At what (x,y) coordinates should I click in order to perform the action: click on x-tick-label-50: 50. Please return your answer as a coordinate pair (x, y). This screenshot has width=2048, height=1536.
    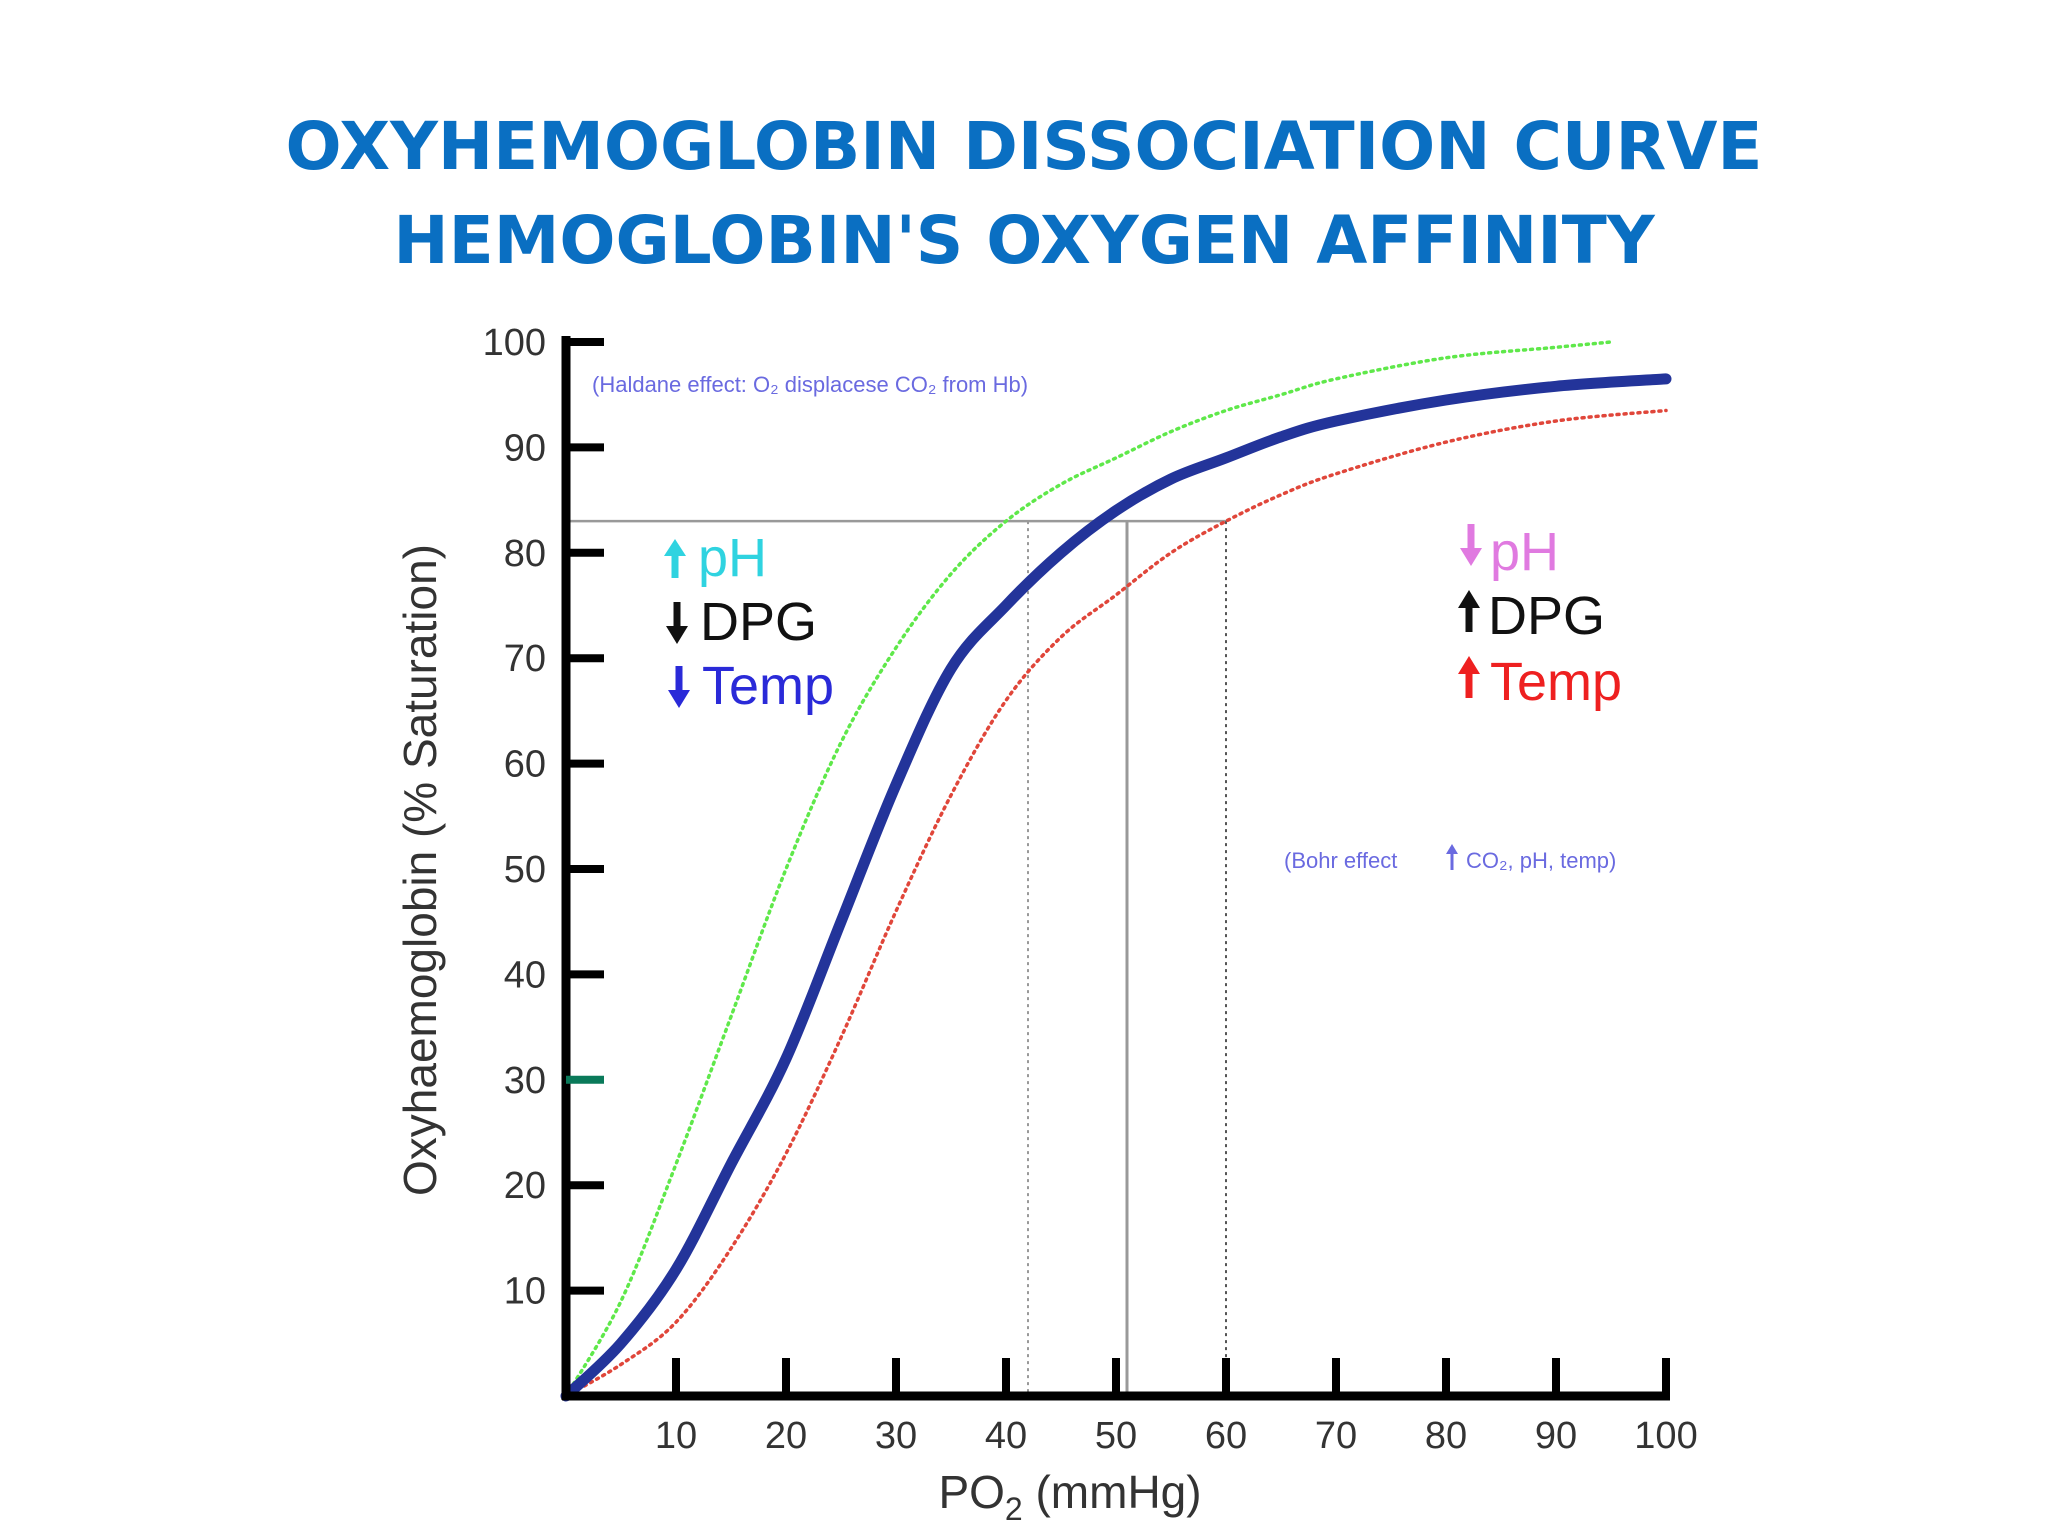
    Looking at the image, I should click on (1116, 1436).